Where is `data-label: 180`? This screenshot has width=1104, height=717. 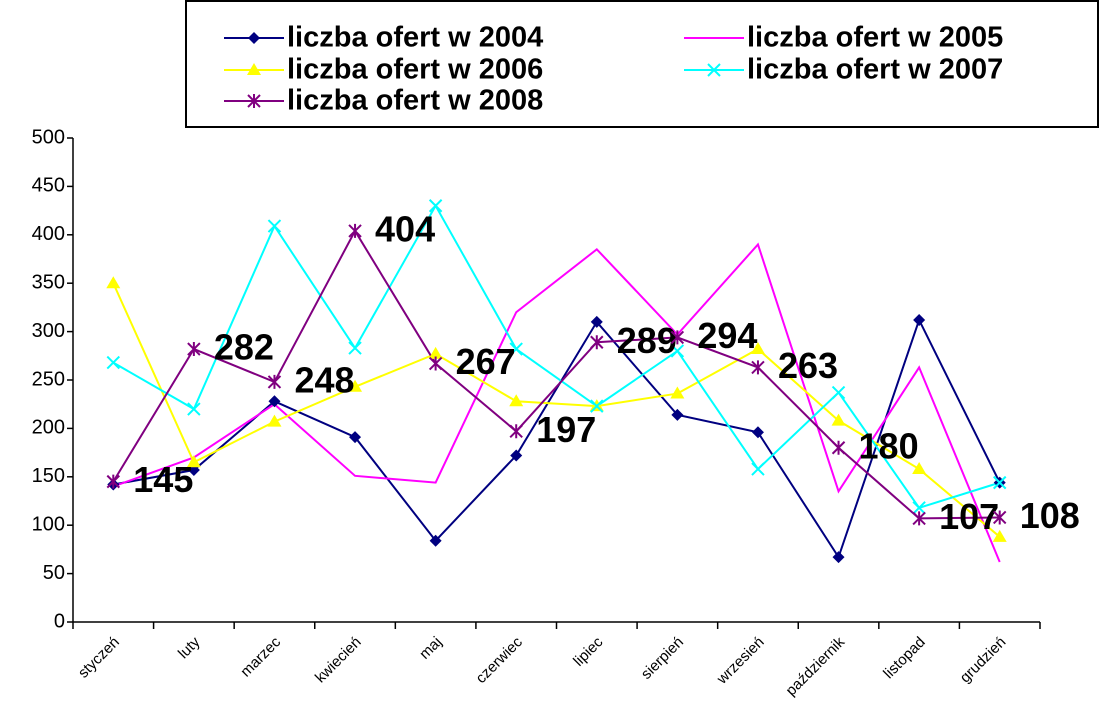
data-label: 180 is located at coordinates (889, 445).